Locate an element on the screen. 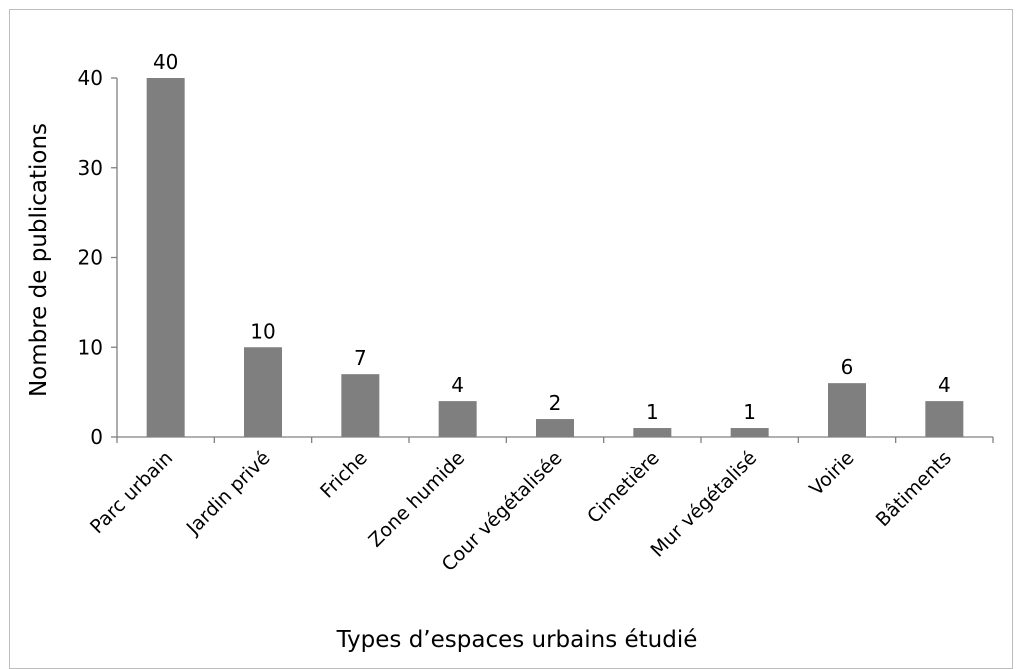 The width and height of the screenshot is (1017, 669). y-tick-label: 30 is located at coordinates (90, 168).